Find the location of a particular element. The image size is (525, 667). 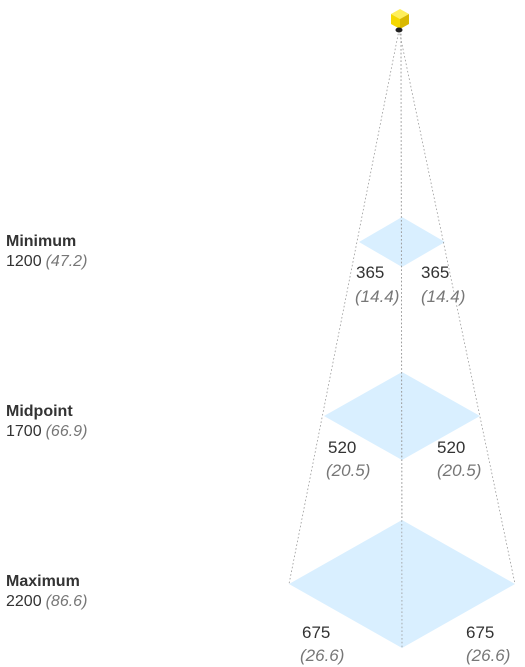

level-distance-midpoint: 1700 (66.9) is located at coordinates (46, 431).